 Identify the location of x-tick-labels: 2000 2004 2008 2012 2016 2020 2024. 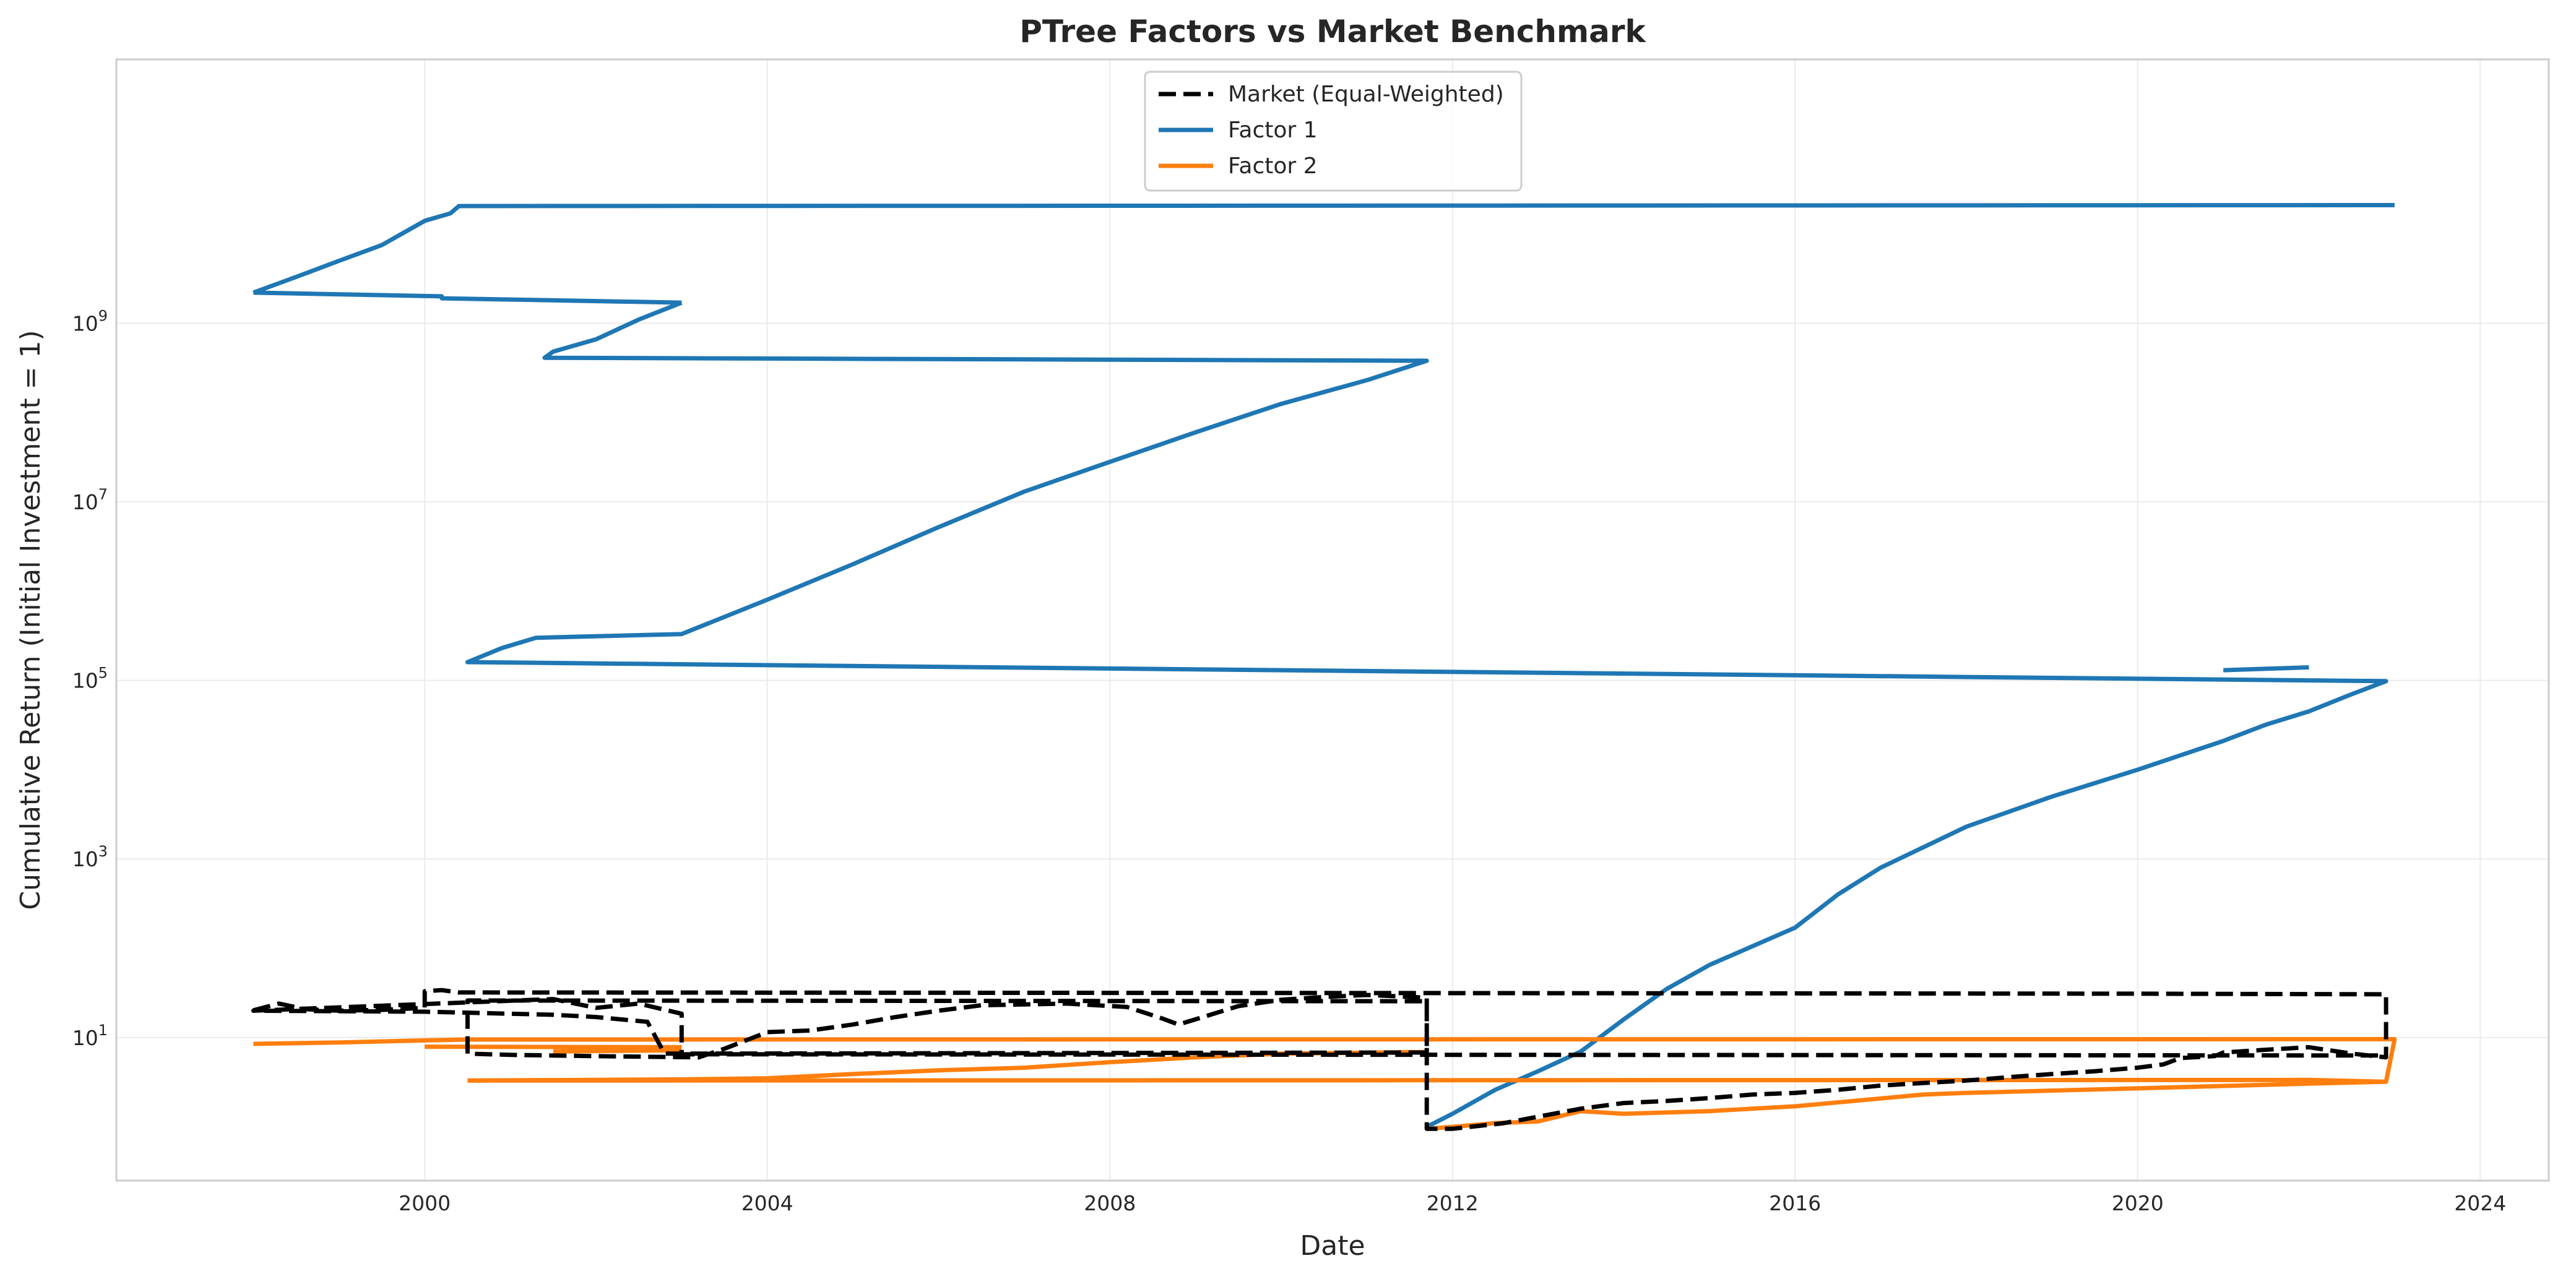
(1452, 1203).